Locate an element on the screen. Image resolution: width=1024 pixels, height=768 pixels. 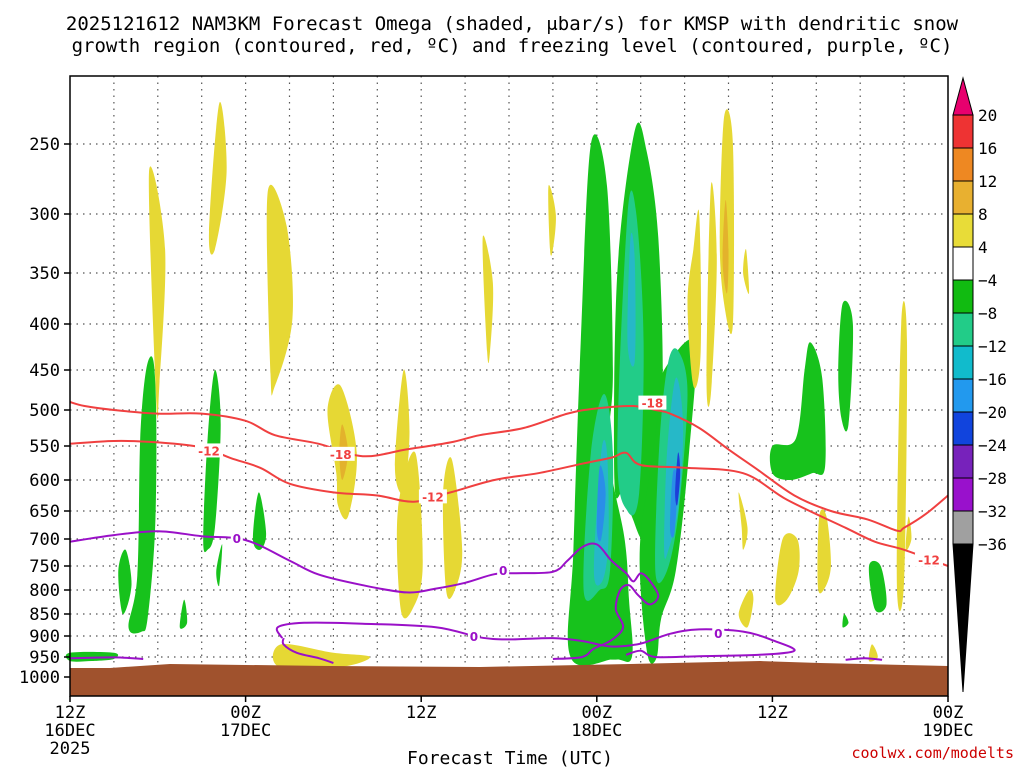
colorbar-label: −8 is located at coordinates (987, 313).